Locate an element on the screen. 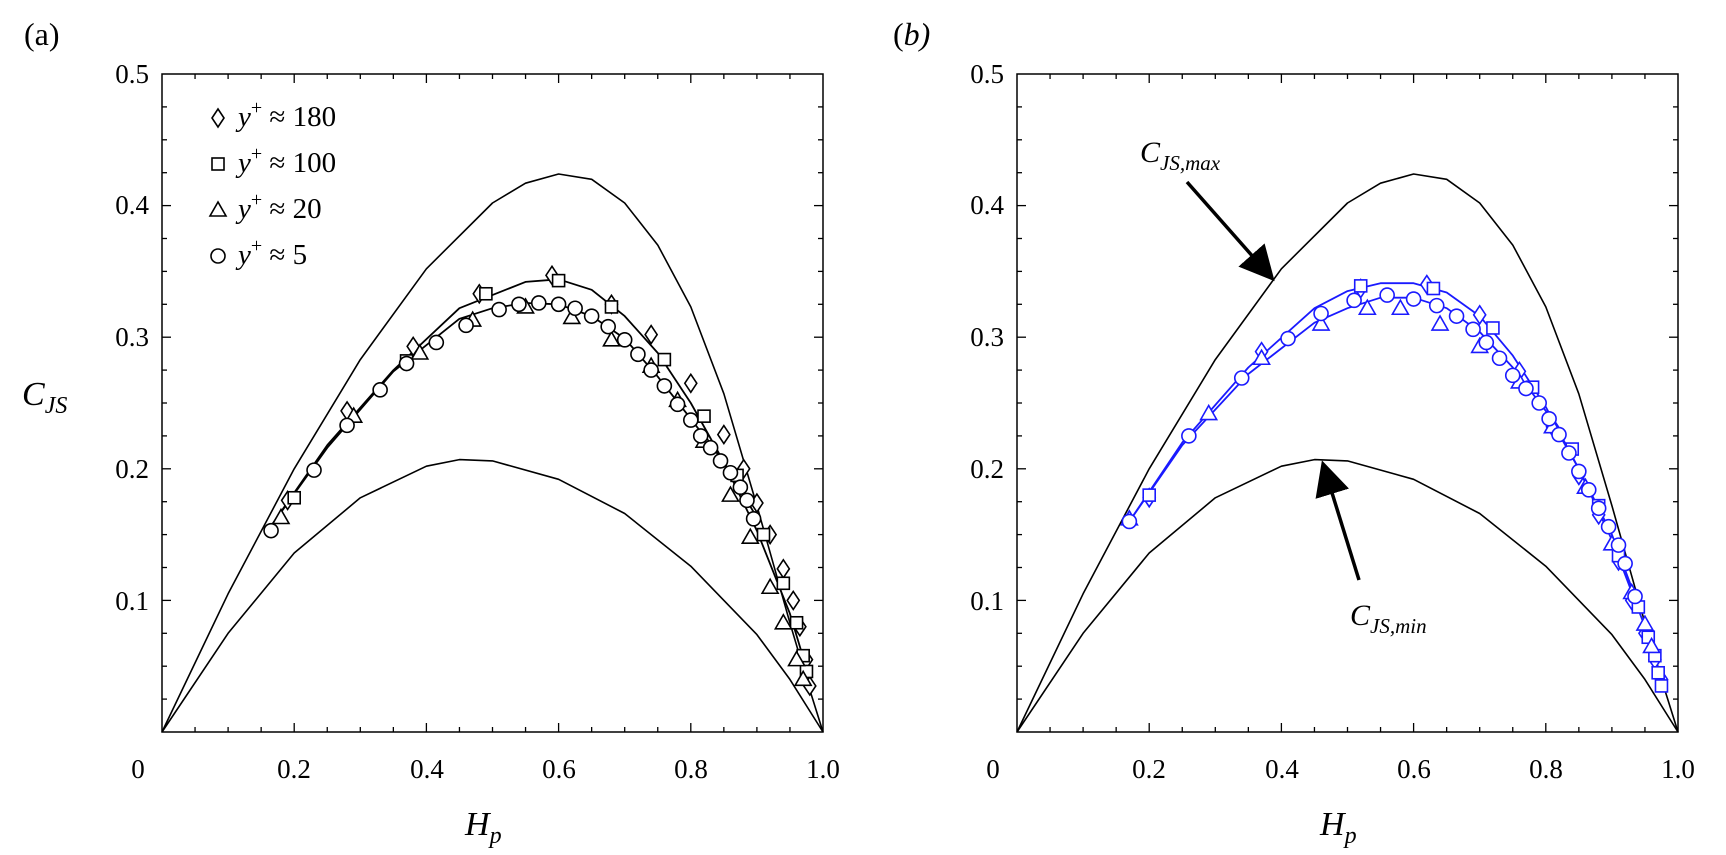 The height and width of the screenshot is (855, 1726). panel-b-y-tick-label: 0.3 is located at coordinates (987, 337).